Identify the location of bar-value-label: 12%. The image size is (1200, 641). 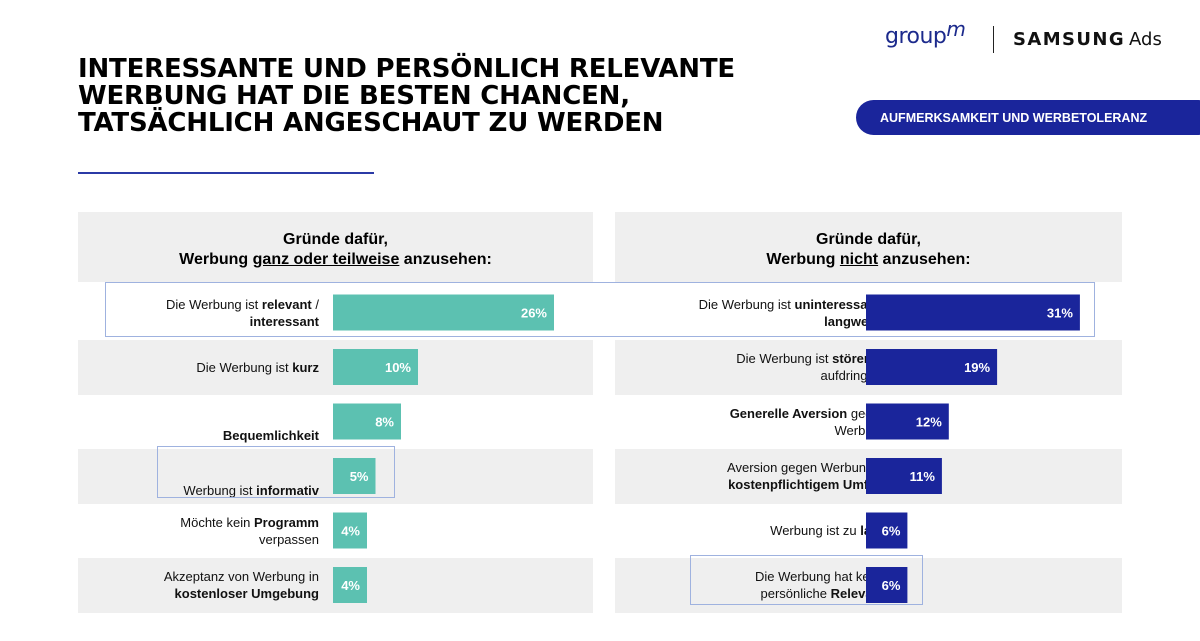
(929, 422).